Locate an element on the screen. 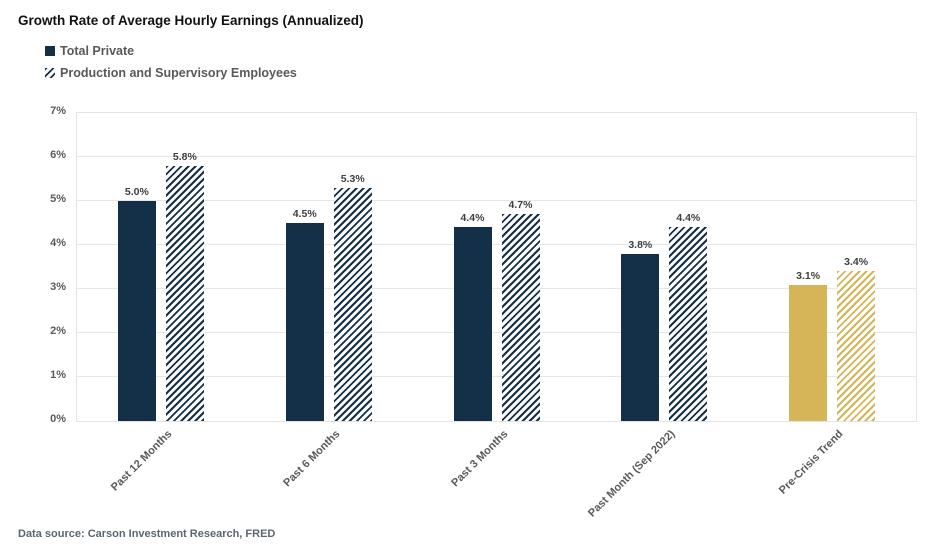 This screenshot has width=936, height=560. bar-value-label: 3.4% is located at coordinates (856, 262).